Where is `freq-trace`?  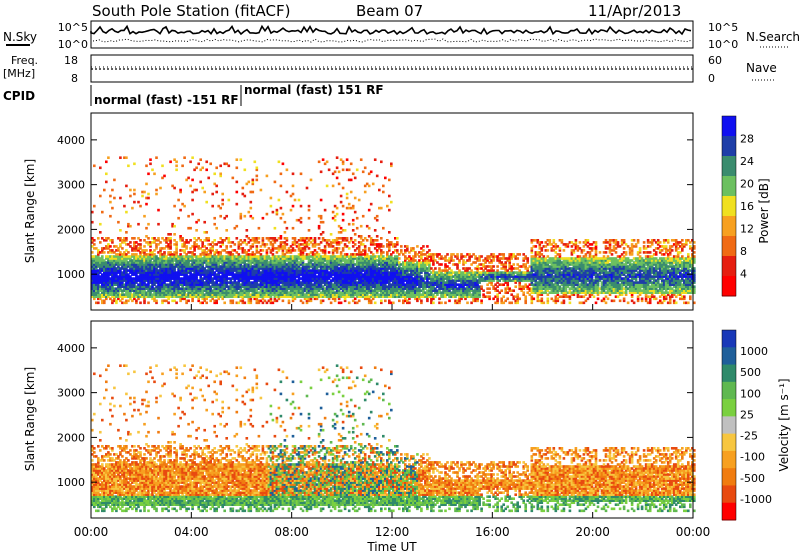 freq-trace is located at coordinates (392, 68).